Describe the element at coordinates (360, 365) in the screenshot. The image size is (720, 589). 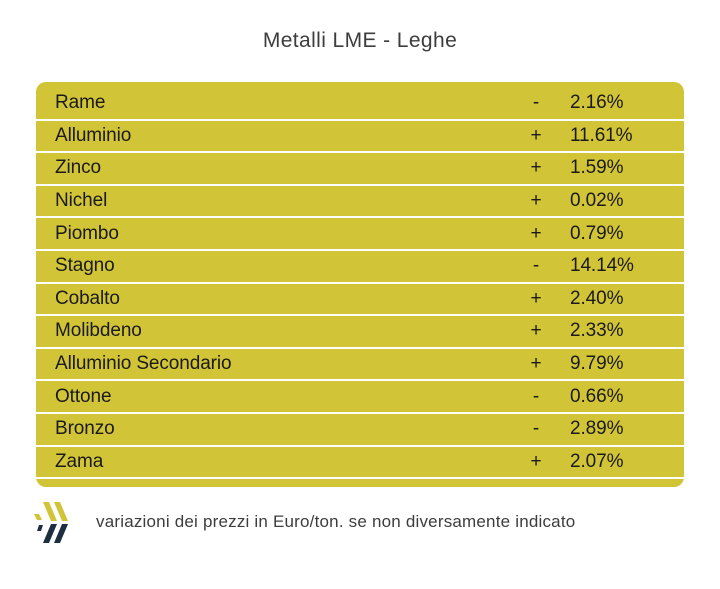
I see `table-row: Alluminio Secondario +9.79%` at that location.